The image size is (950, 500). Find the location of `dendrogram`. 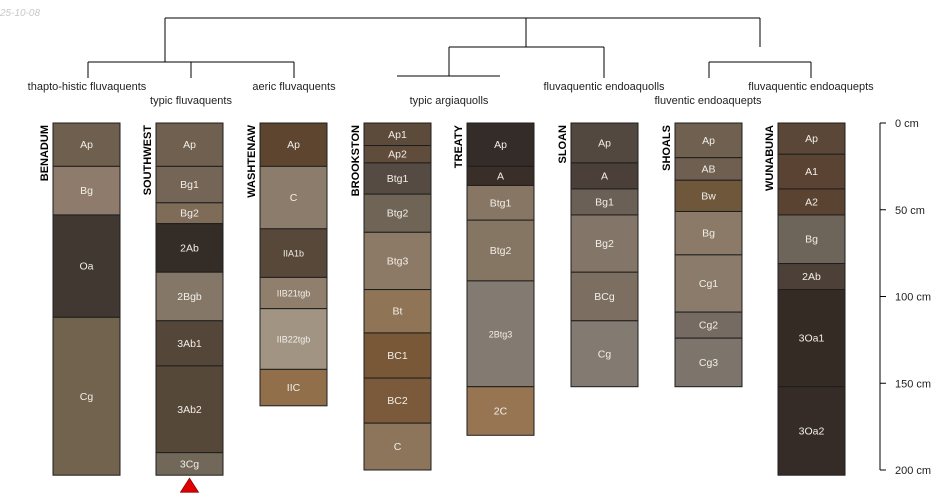

dendrogram is located at coordinates (449, 47).